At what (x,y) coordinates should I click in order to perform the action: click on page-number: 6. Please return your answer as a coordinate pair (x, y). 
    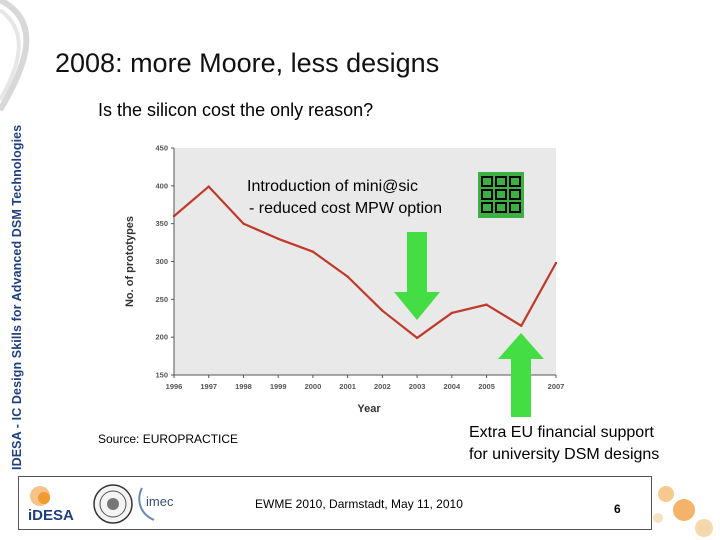
    Looking at the image, I should click on (617, 509).